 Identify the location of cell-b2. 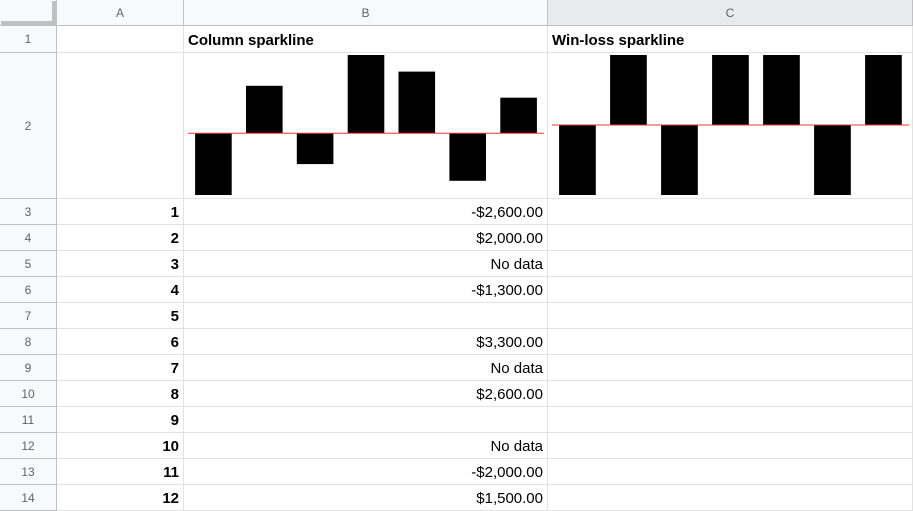
(366, 126).